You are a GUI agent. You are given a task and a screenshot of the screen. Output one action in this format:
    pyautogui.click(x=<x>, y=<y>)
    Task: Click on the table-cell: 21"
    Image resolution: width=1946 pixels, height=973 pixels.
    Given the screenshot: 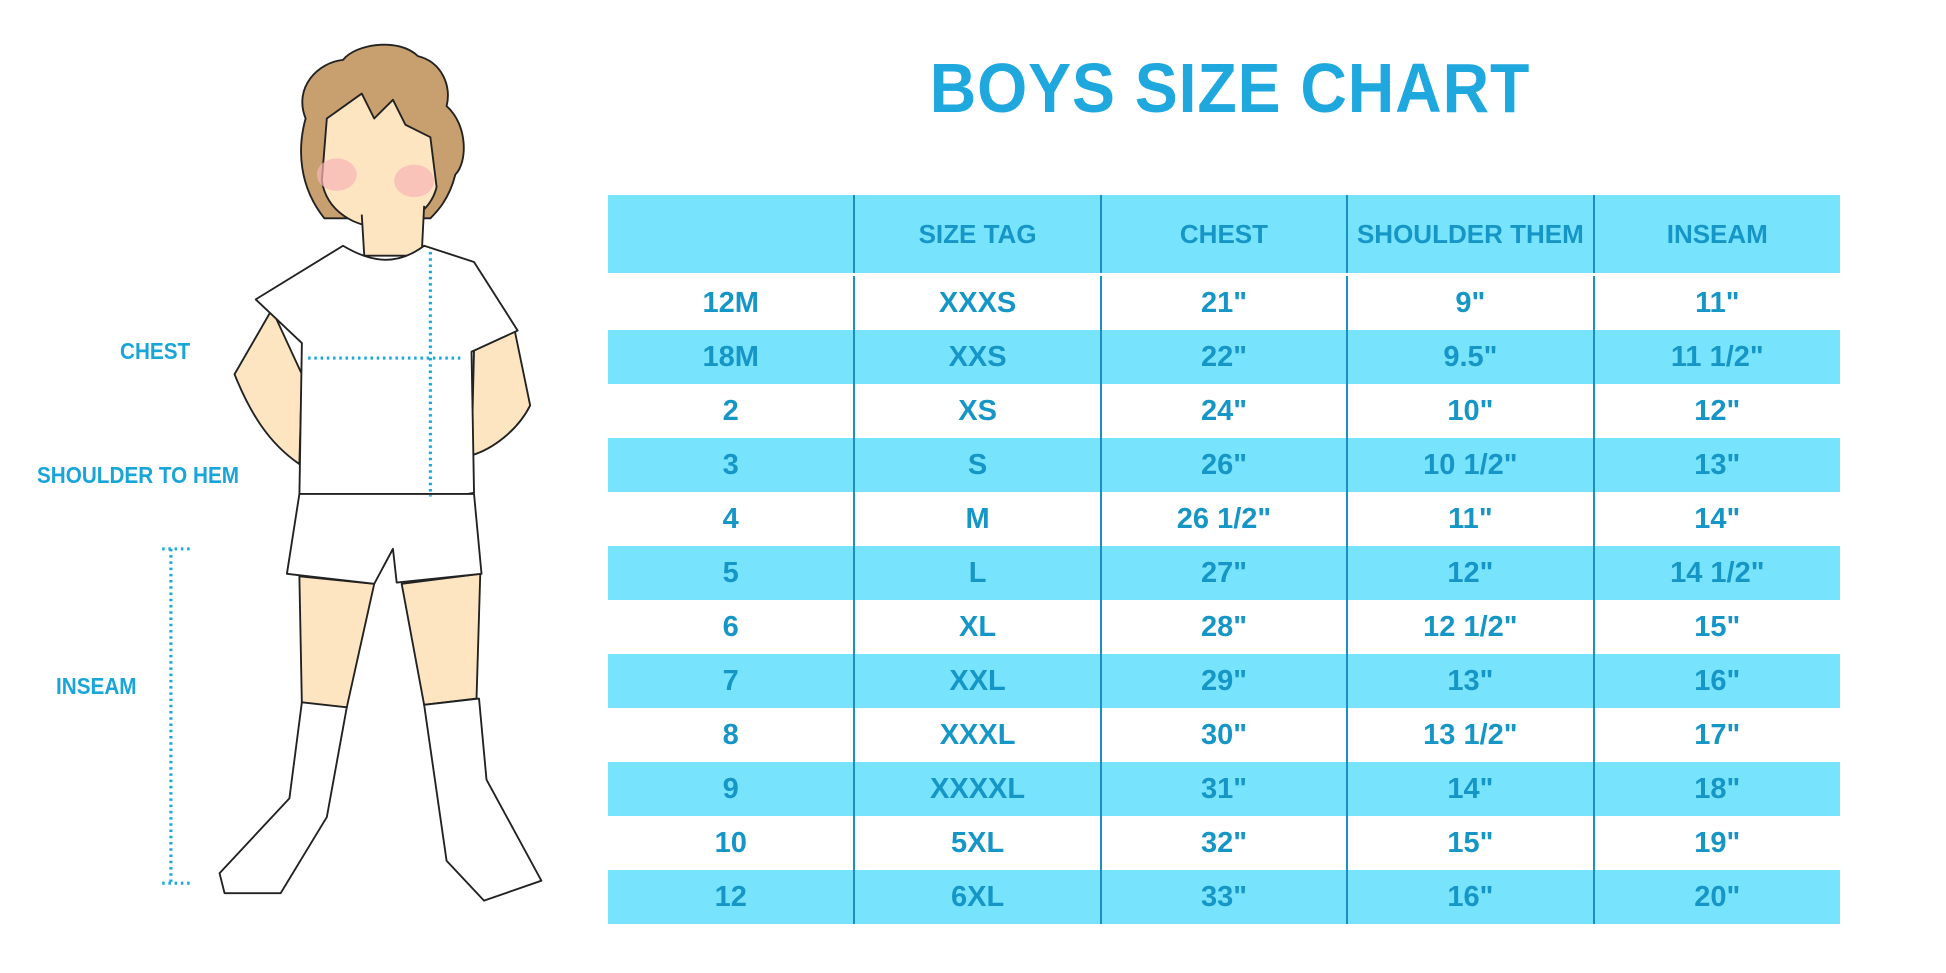 What is the action you would take?
    pyautogui.click(x=1223, y=302)
    